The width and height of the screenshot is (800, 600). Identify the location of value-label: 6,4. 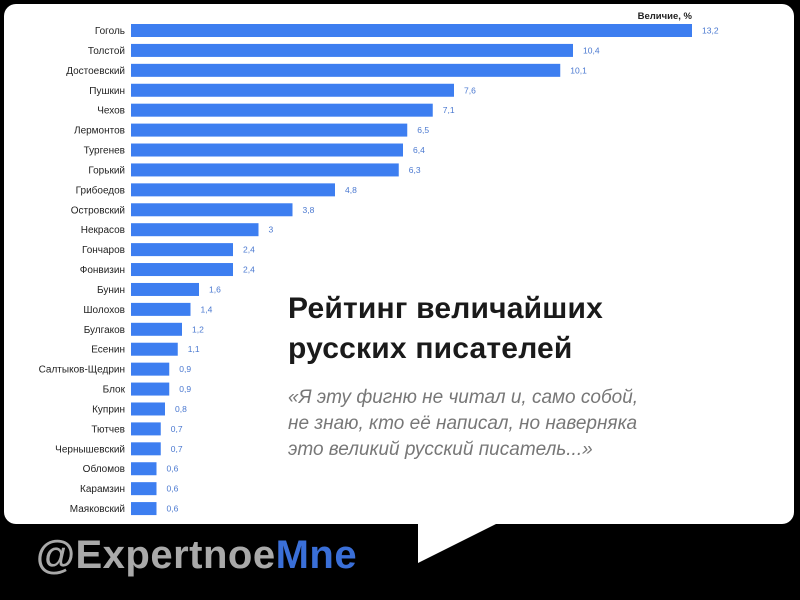
(419, 150).